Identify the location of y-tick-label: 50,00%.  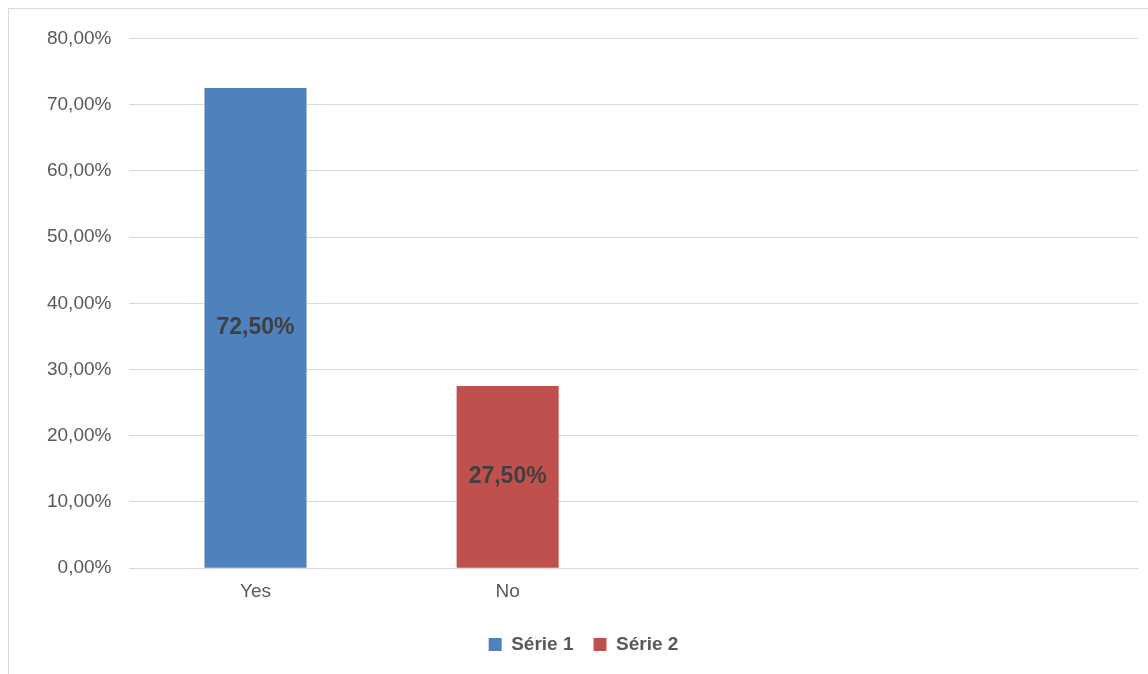
(79, 236).